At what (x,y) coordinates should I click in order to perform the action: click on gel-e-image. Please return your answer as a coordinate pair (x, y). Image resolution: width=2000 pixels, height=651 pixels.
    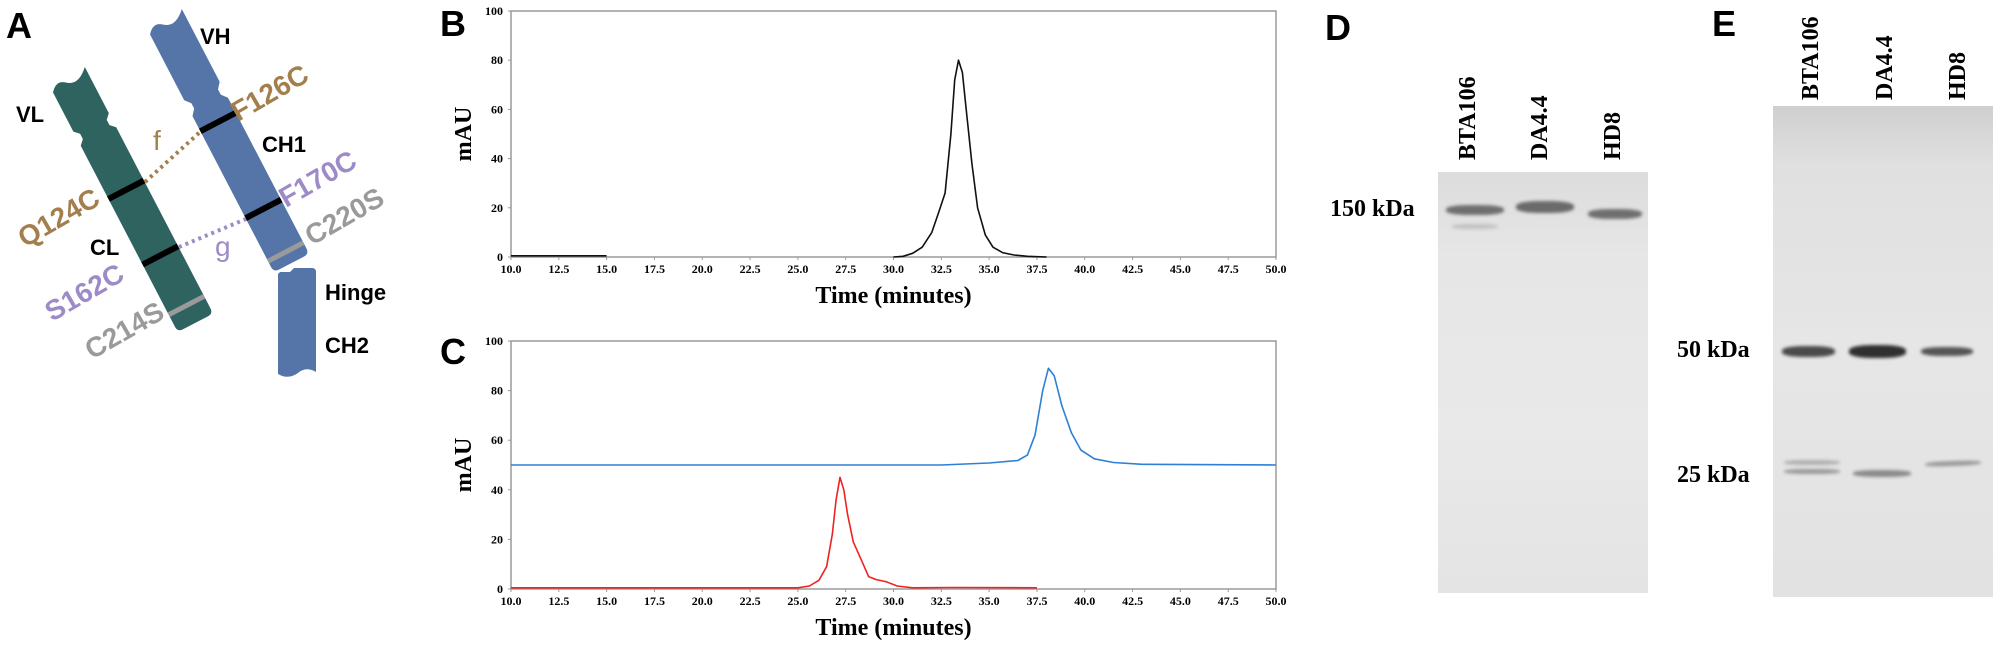
    Looking at the image, I should click on (1883, 351).